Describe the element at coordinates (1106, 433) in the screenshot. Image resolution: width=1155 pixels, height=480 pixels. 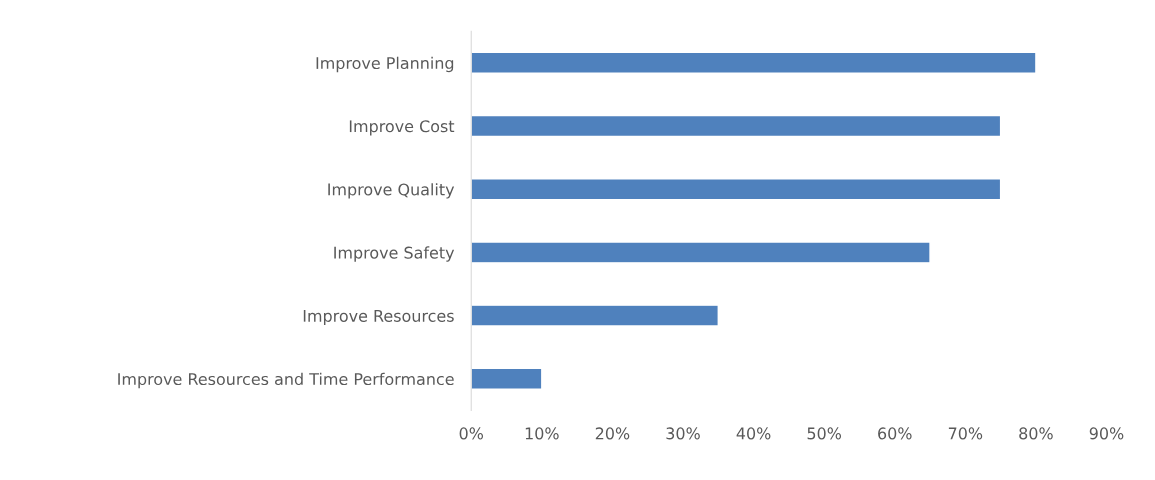
I see `x-tick-label: 90%` at that location.